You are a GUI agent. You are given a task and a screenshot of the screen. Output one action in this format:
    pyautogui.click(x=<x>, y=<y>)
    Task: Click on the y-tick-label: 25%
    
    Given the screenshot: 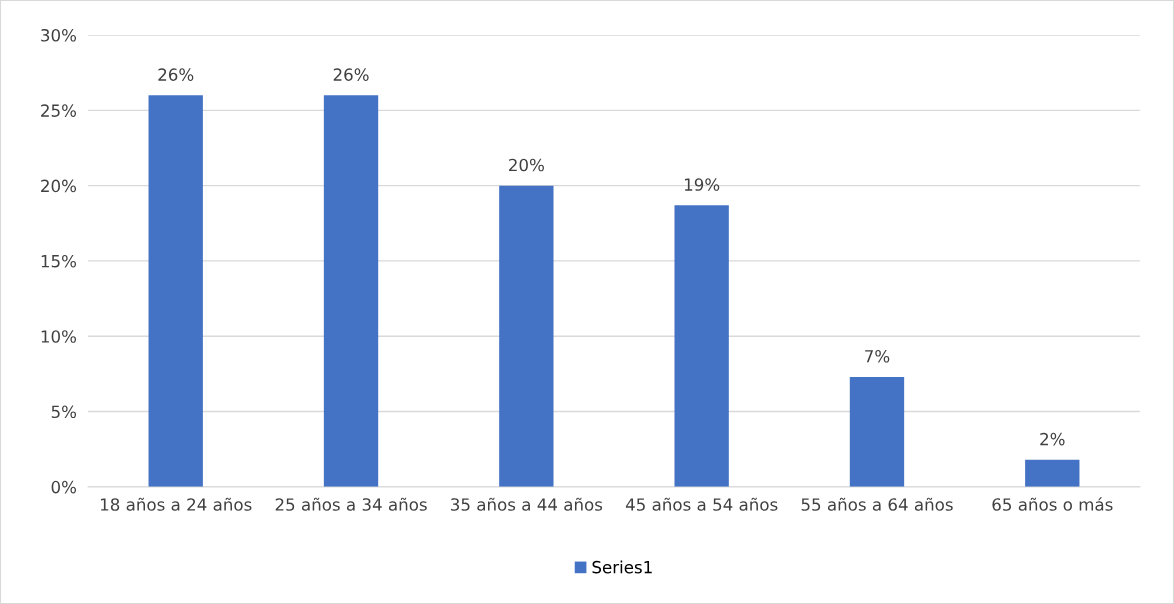 What is the action you would take?
    pyautogui.click(x=59, y=110)
    